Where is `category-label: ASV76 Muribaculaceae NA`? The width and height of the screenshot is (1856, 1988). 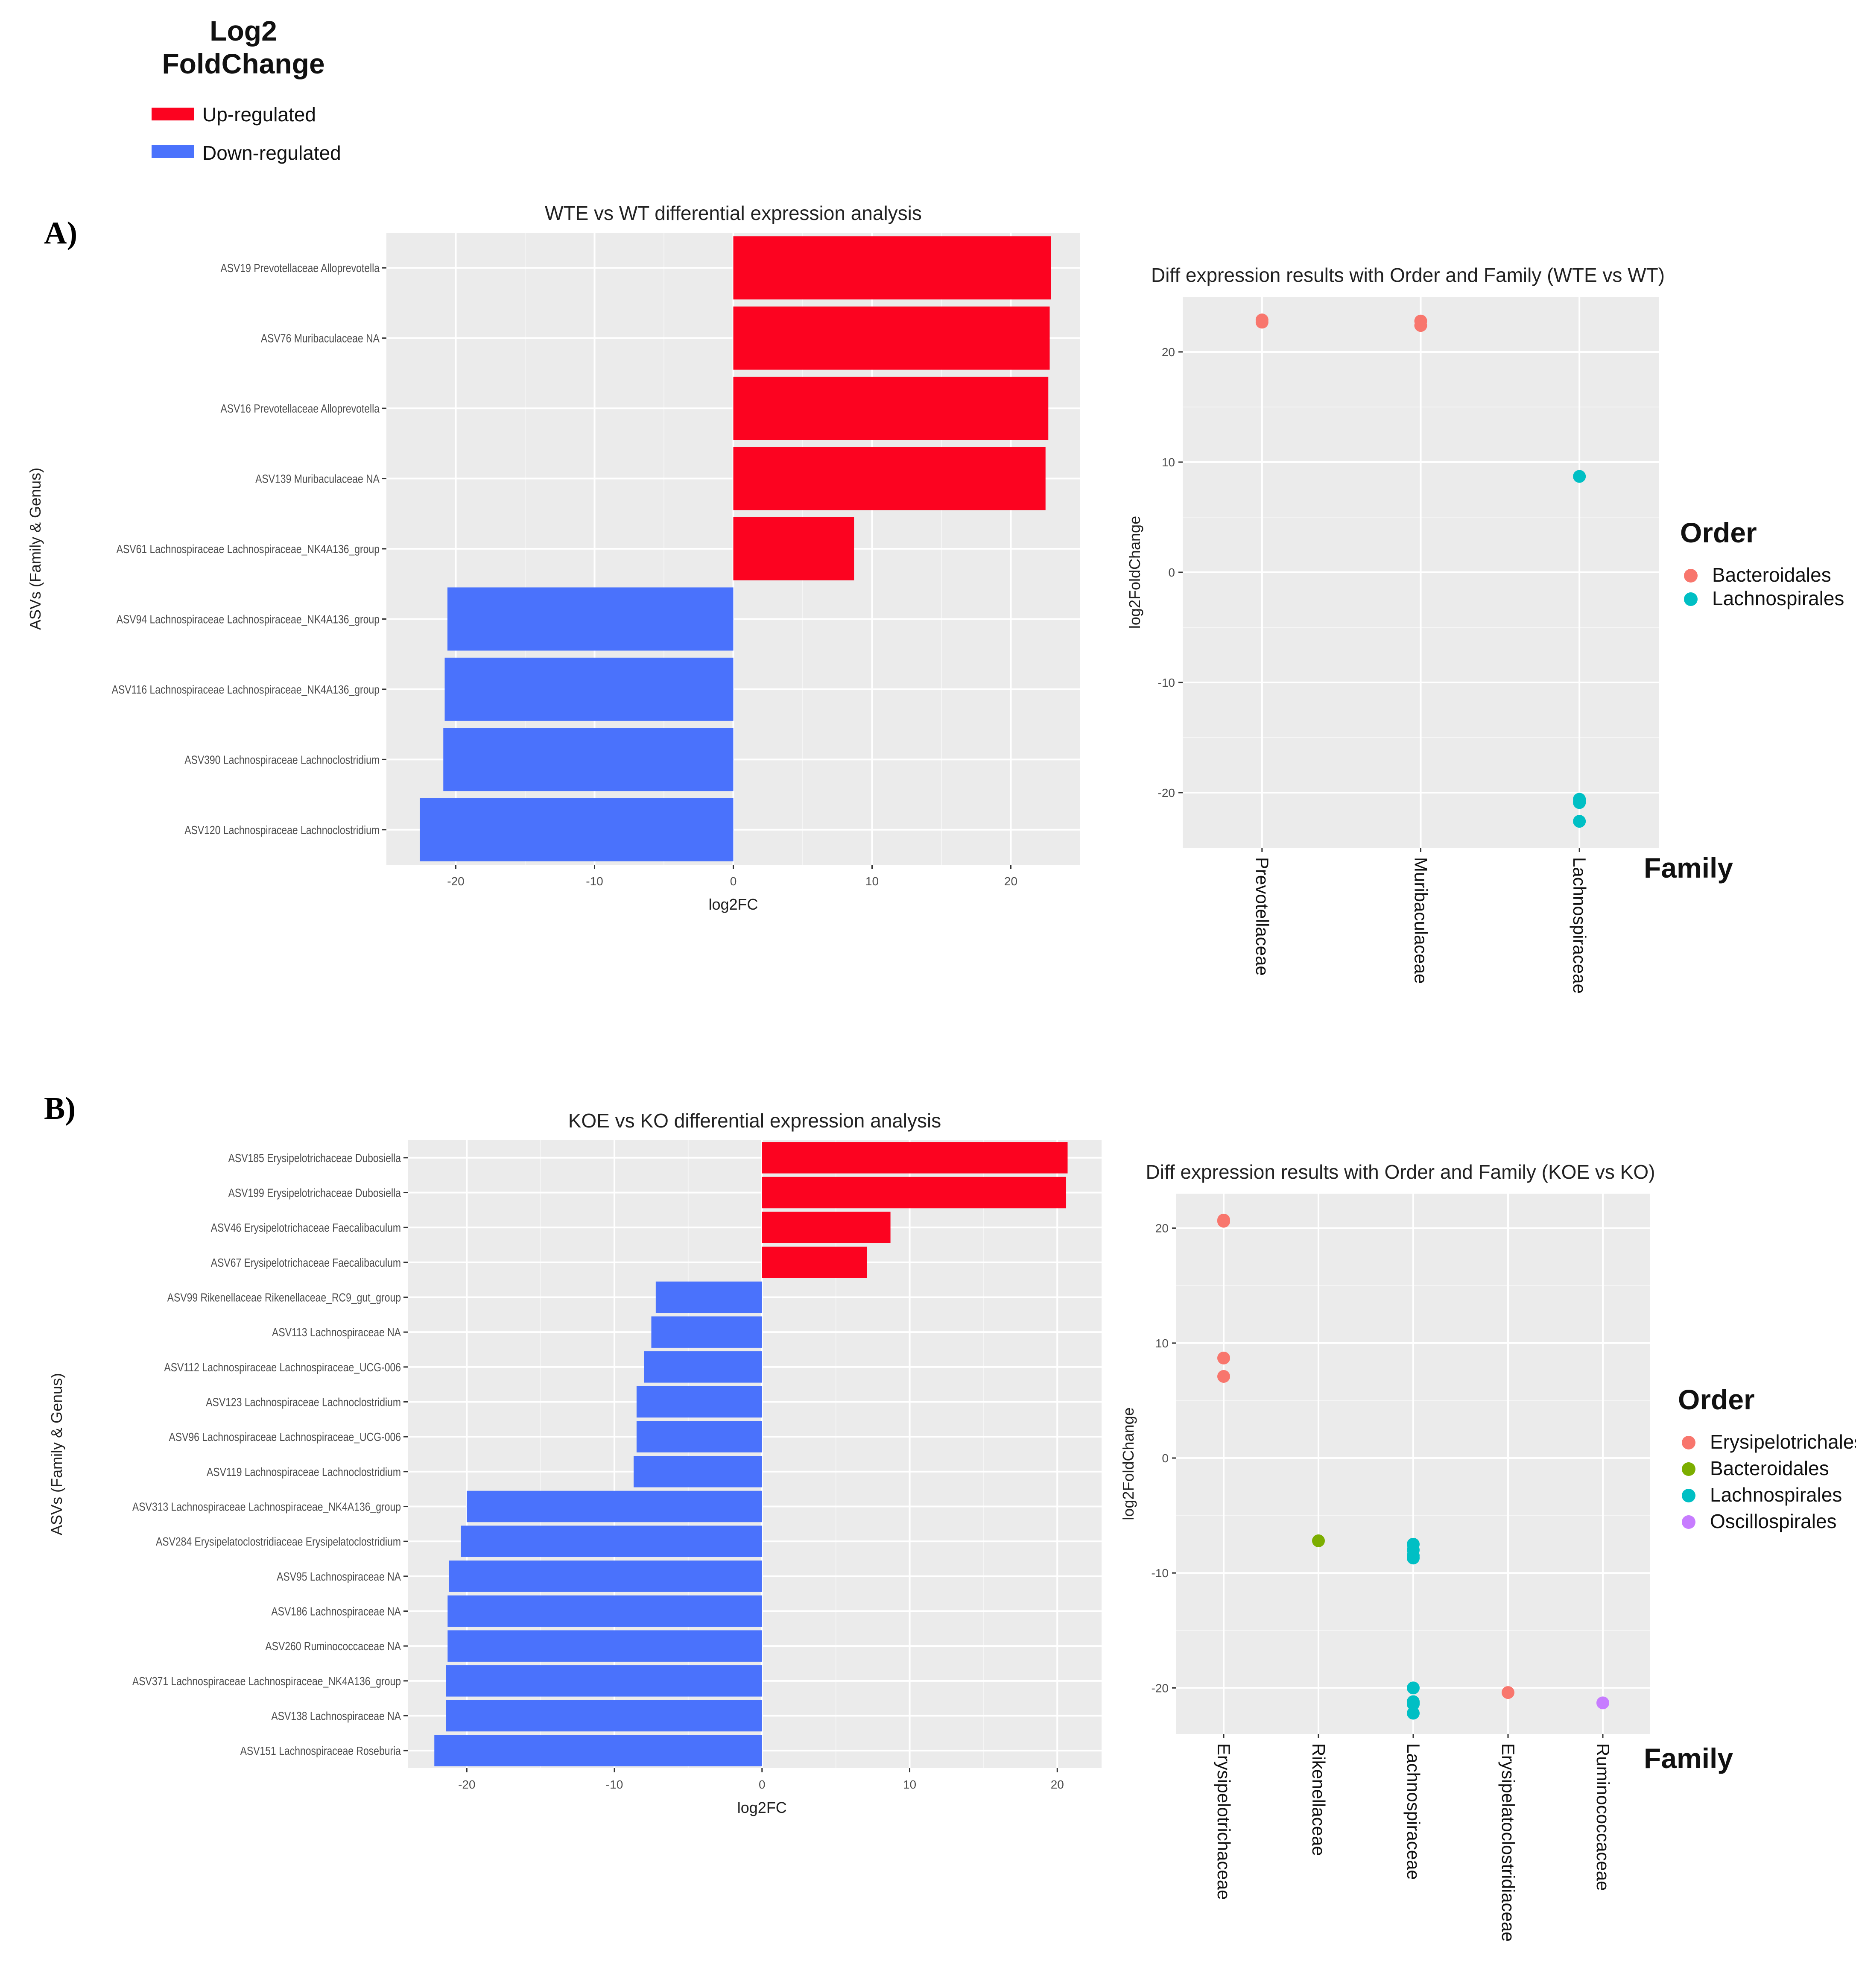
category-label: ASV76 Muribaculaceae NA is located at coordinates (321, 338).